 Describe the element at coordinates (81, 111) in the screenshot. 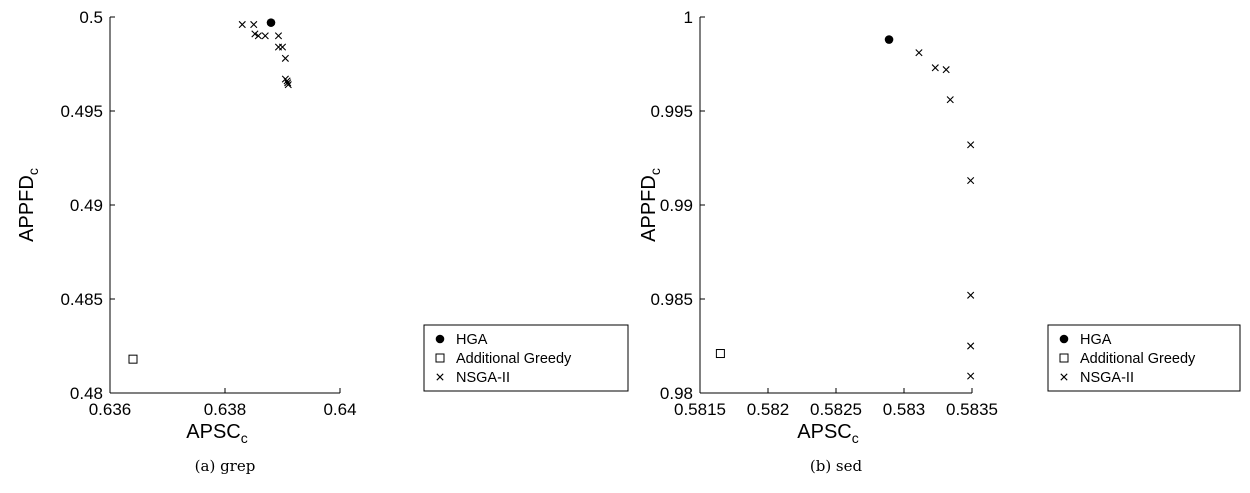

I see `y-tick-label: 0.495` at that location.